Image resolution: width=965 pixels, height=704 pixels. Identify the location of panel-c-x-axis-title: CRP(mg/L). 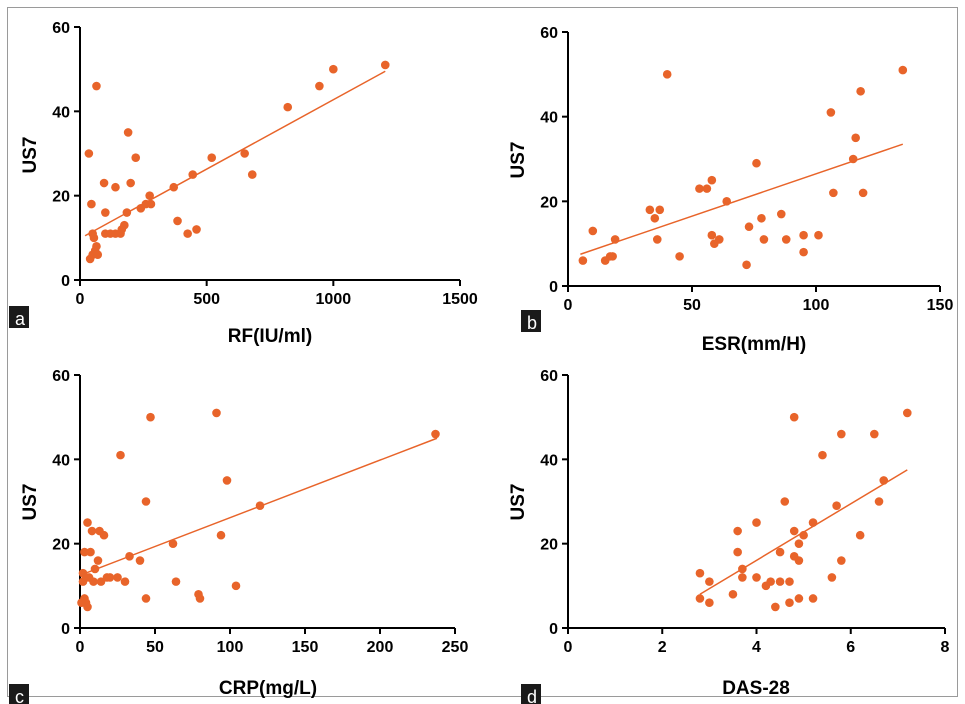
(268, 688).